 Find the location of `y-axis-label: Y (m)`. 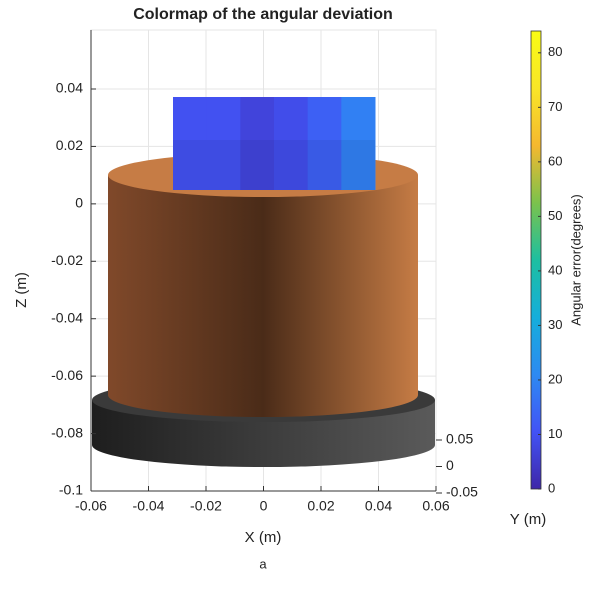

y-axis-label: Y (m) is located at coordinates (528, 519).